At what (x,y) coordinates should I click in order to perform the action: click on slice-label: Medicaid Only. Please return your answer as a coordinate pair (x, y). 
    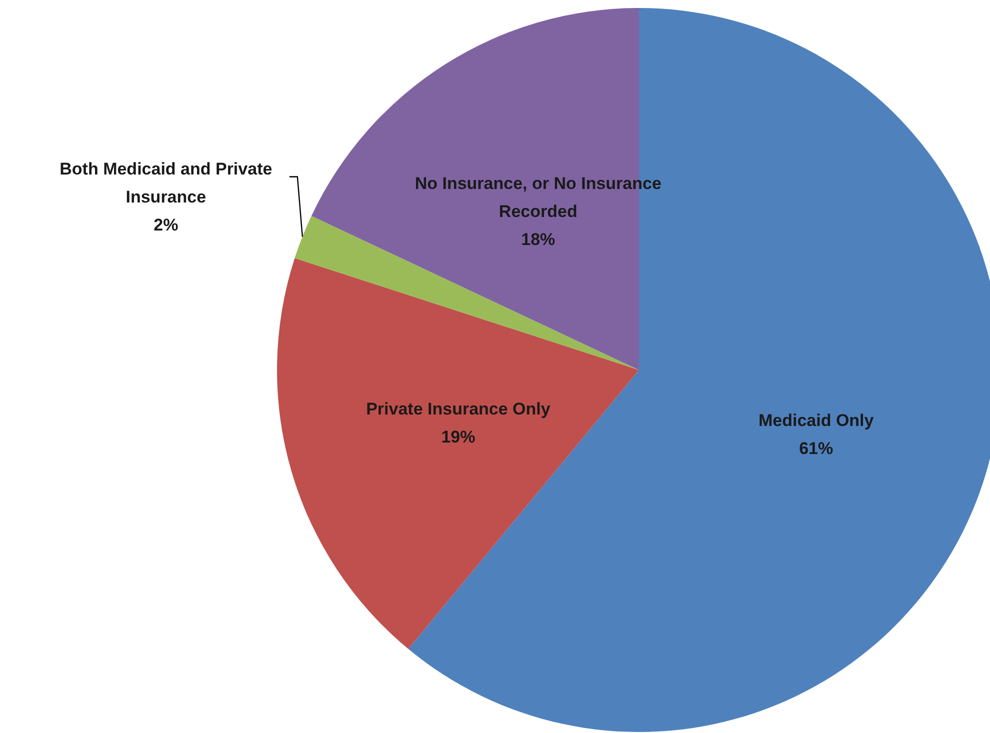
    Looking at the image, I should click on (816, 420).